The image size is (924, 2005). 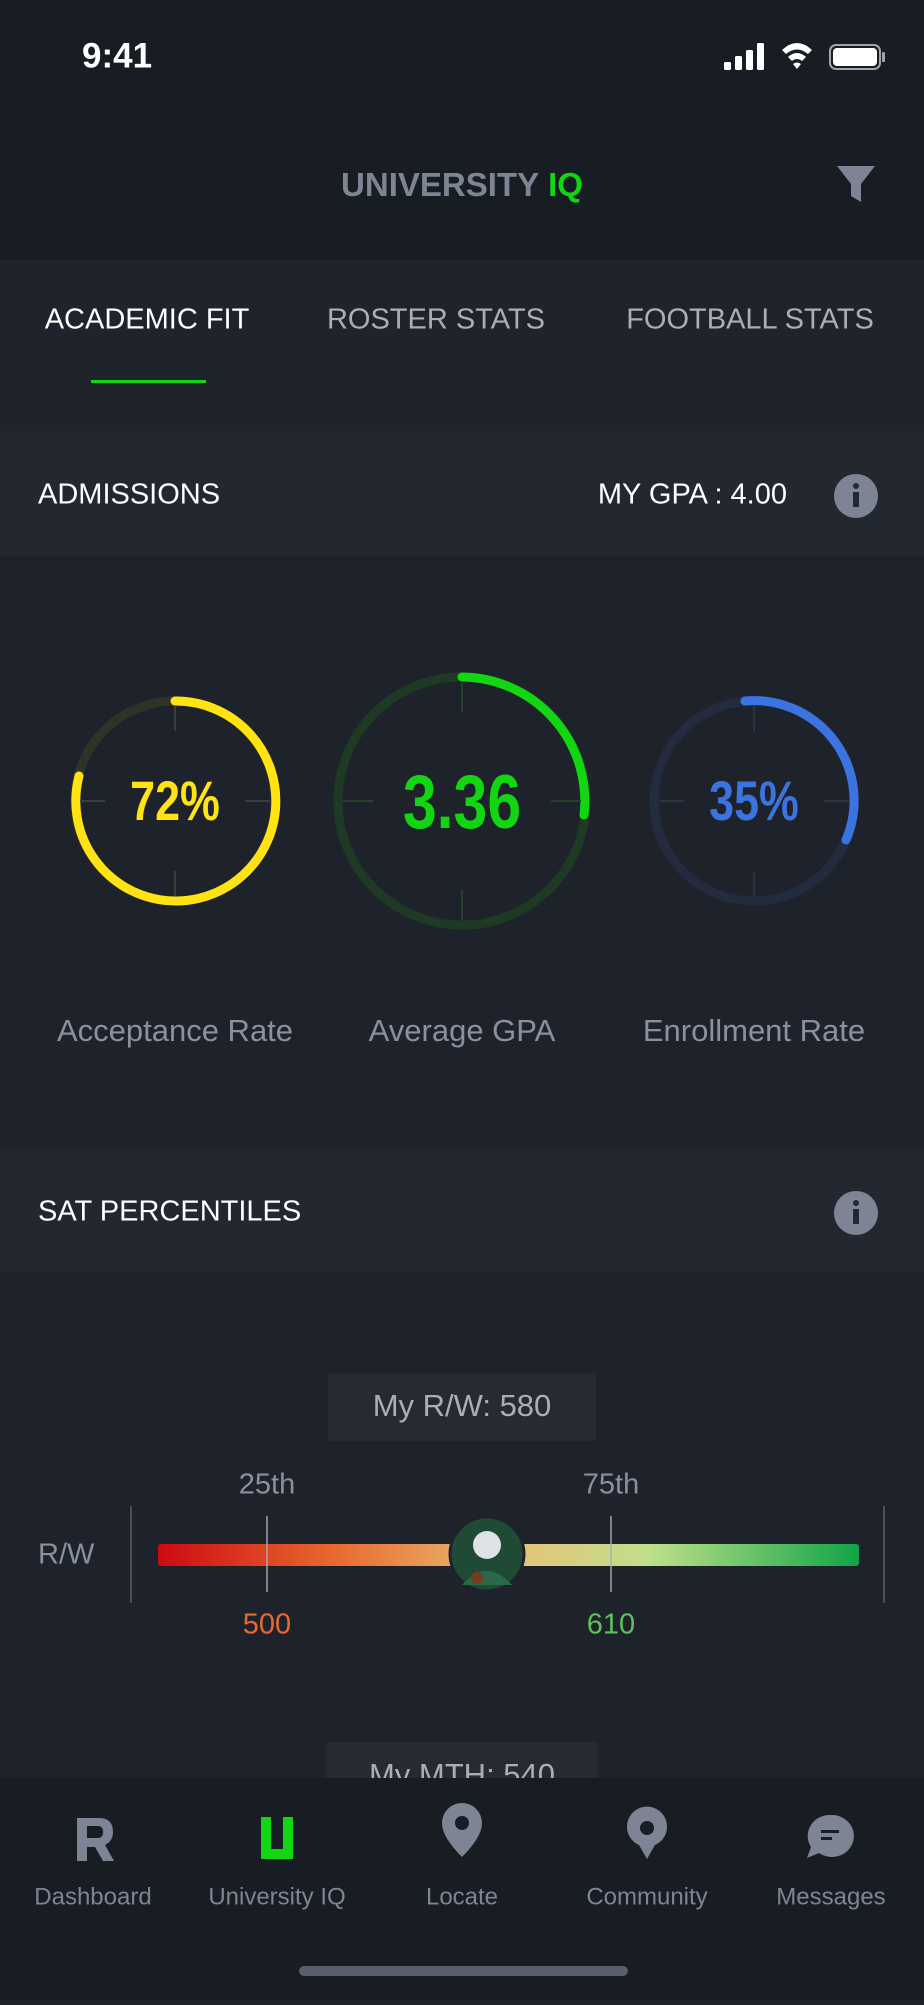 What do you see at coordinates (856, 184) in the screenshot?
I see `filter-button` at bounding box center [856, 184].